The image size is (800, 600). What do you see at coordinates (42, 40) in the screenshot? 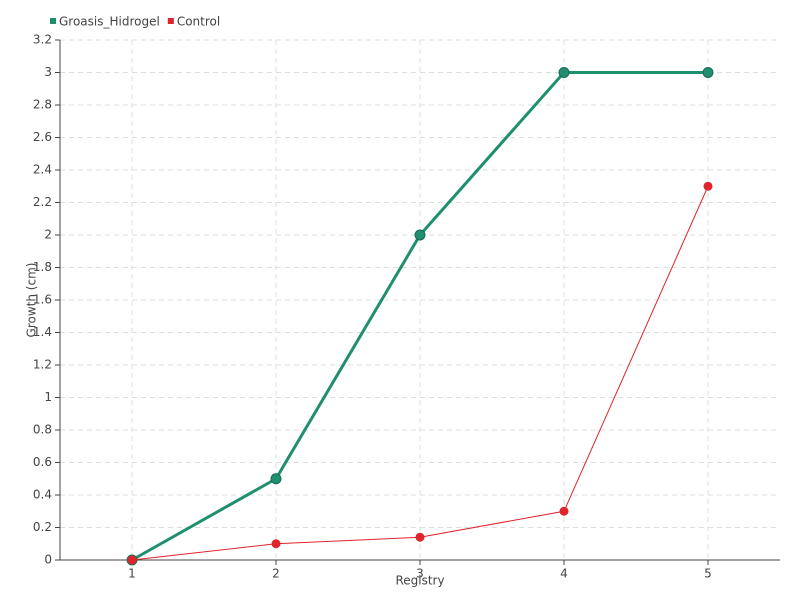
I see `y-tick-label: 3.2` at bounding box center [42, 40].